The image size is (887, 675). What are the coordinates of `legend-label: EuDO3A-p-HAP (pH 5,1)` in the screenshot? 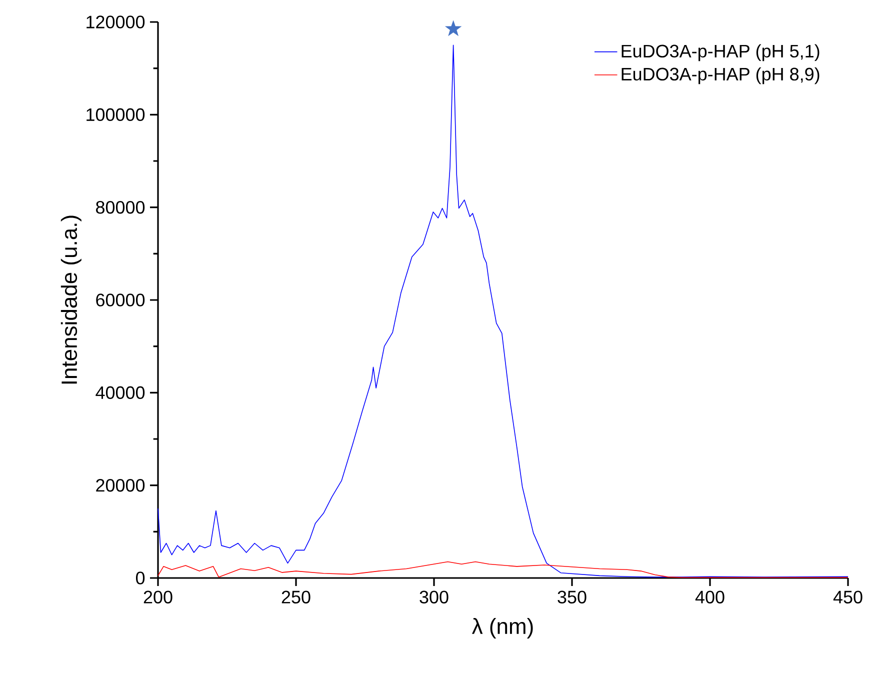 It's located at (721, 53).